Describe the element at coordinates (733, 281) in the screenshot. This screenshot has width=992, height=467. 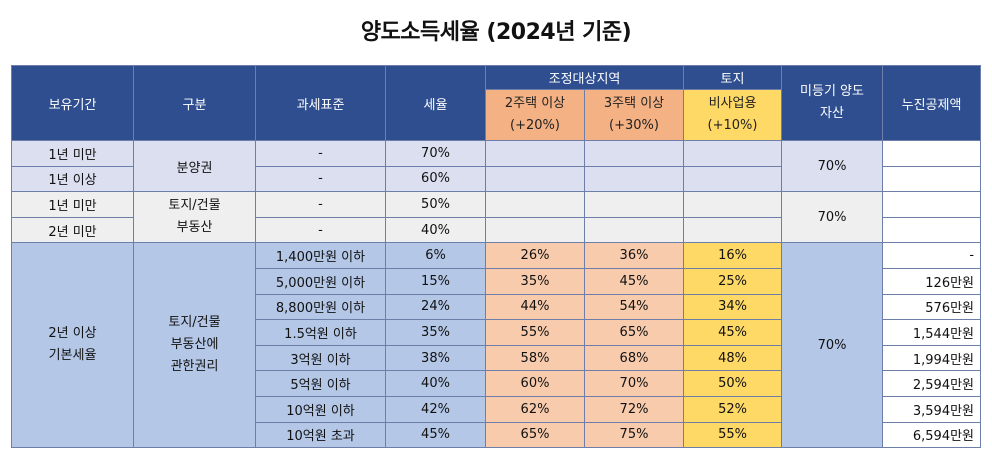
I see `non-business-cell: 25%` at that location.